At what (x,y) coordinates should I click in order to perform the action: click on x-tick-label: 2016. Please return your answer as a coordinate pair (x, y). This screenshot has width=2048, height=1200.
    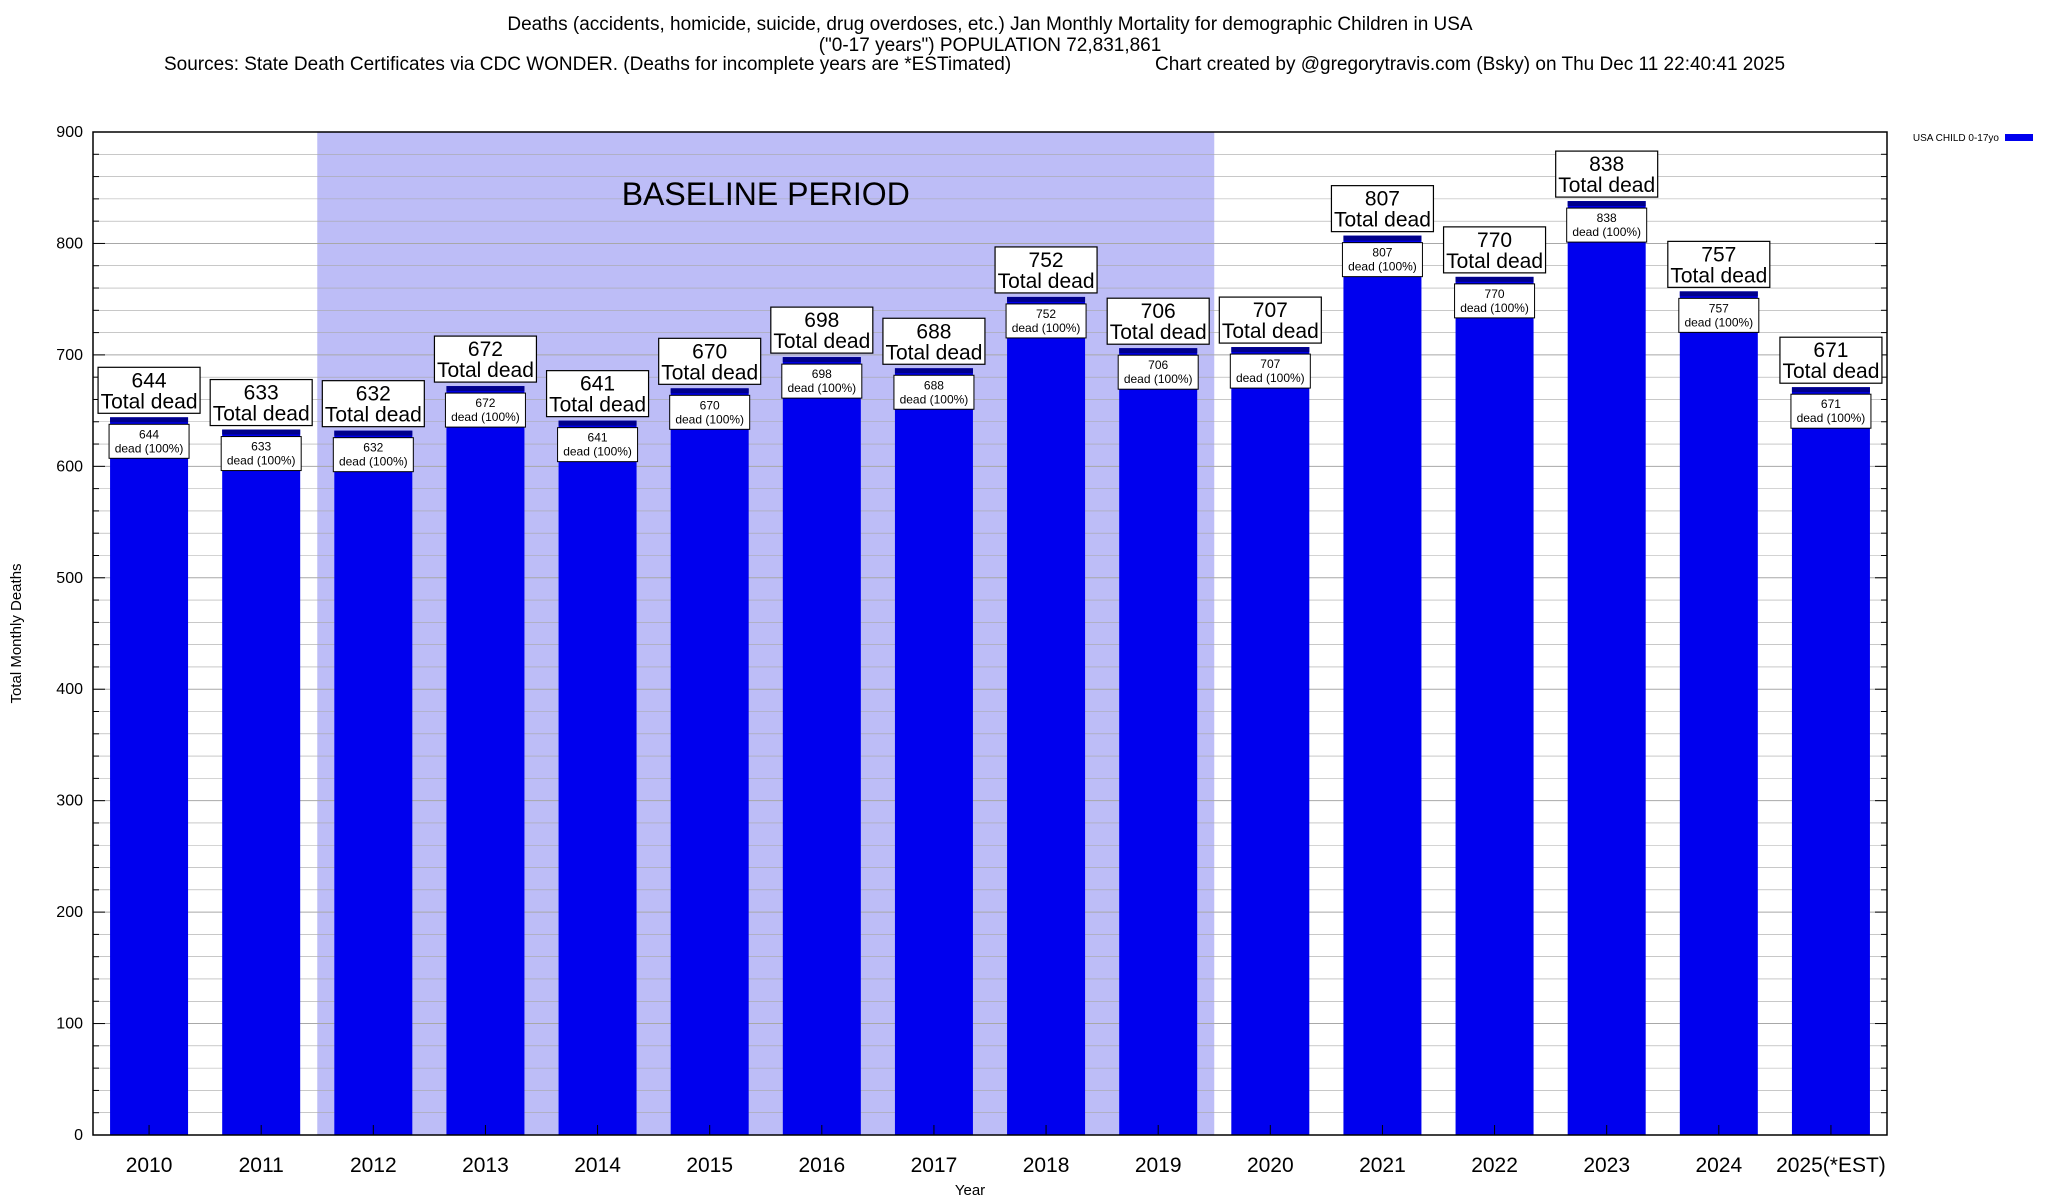
    Looking at the image, I should click on (821, 1165).